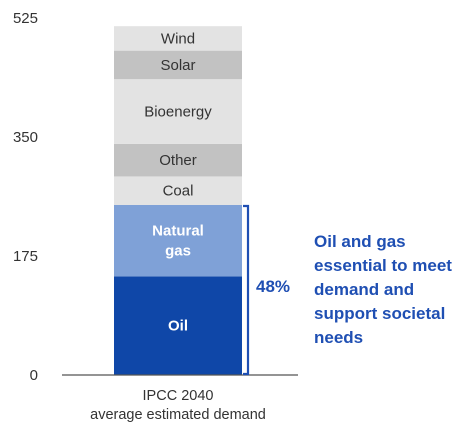  I want to click on bar-segment-bioenergy, so click(178, 111).